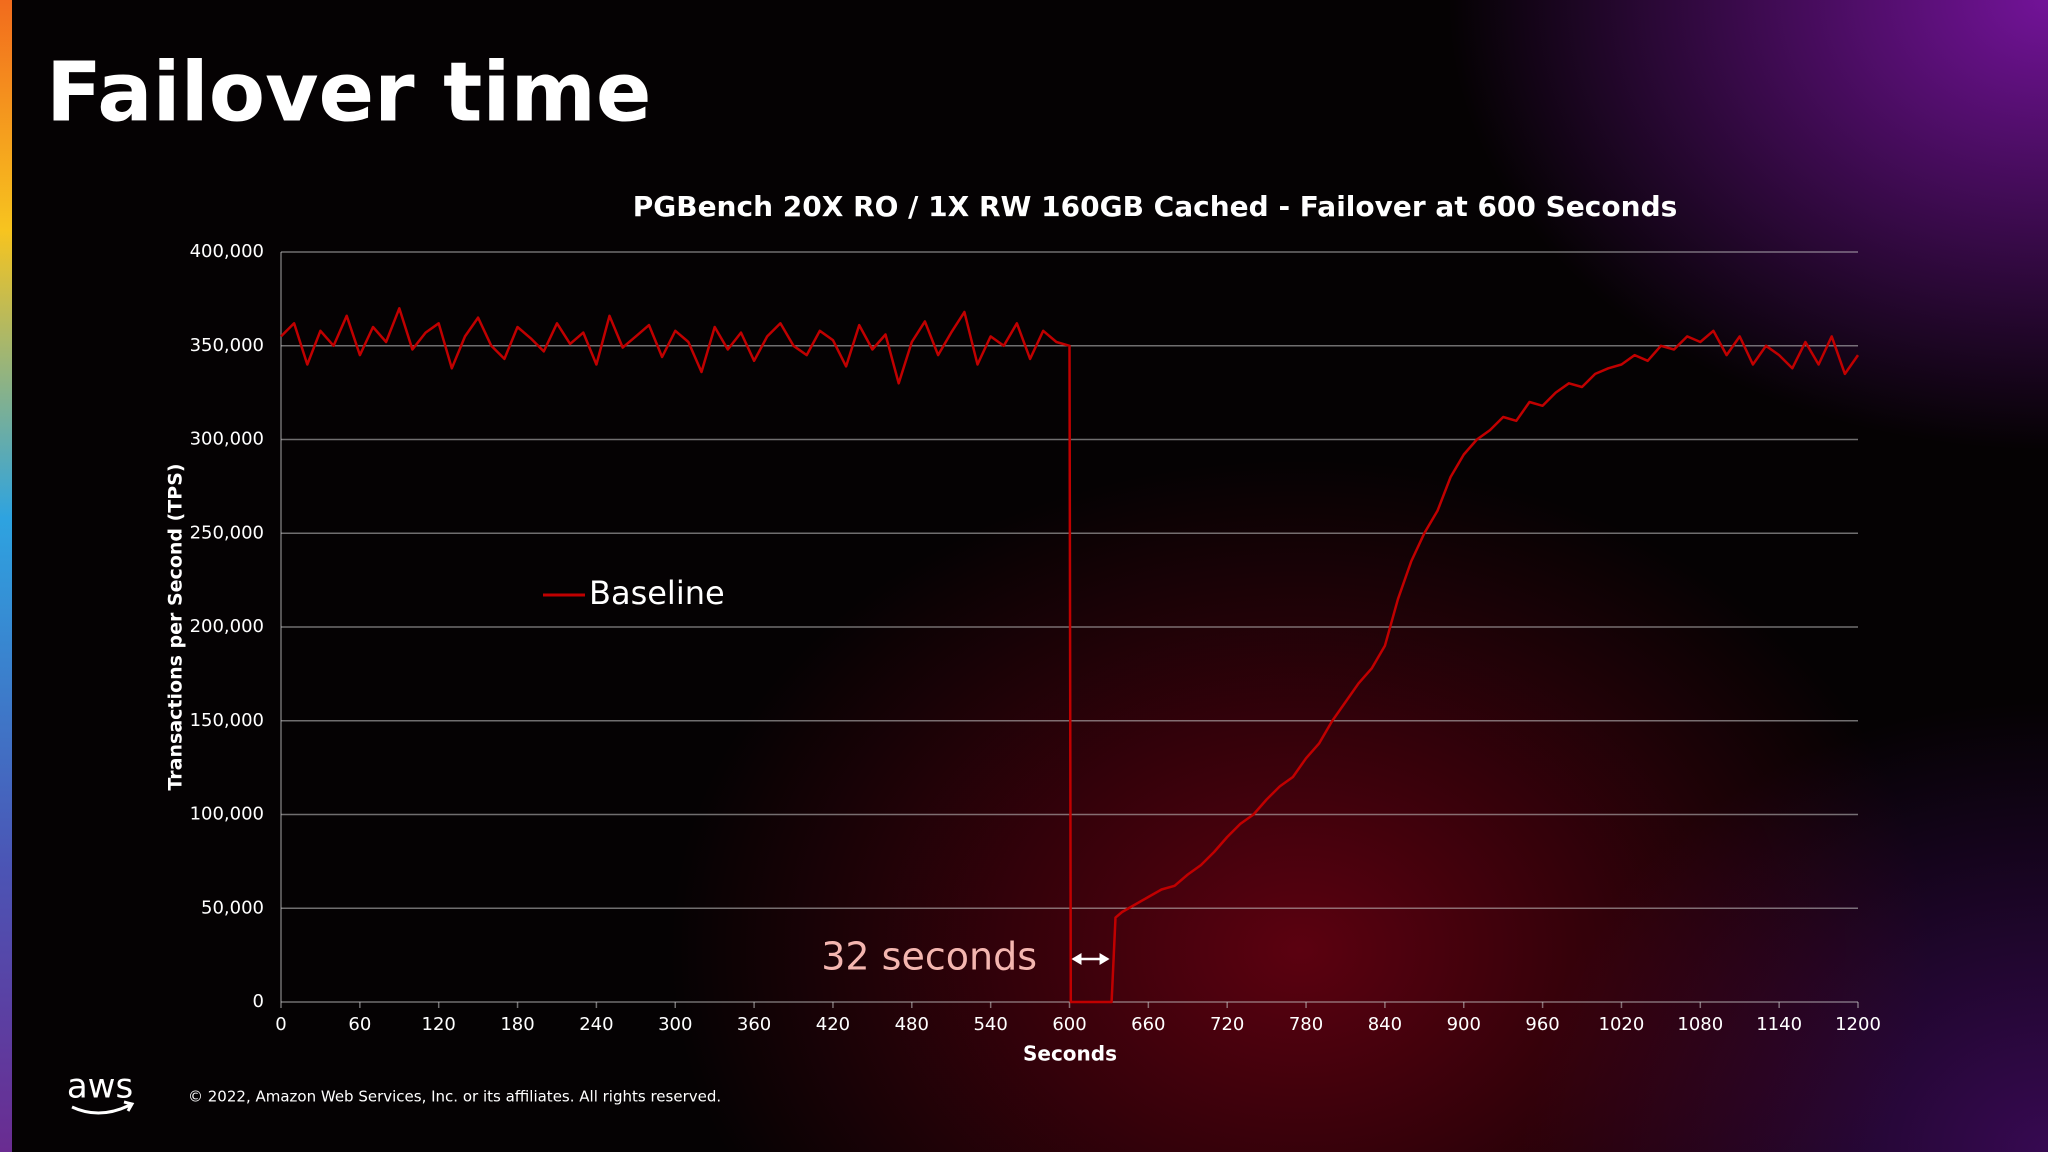  Describe the element at coordinates (912, 1024) in the screenshot. I see `x-tick-label: 480` at that location.